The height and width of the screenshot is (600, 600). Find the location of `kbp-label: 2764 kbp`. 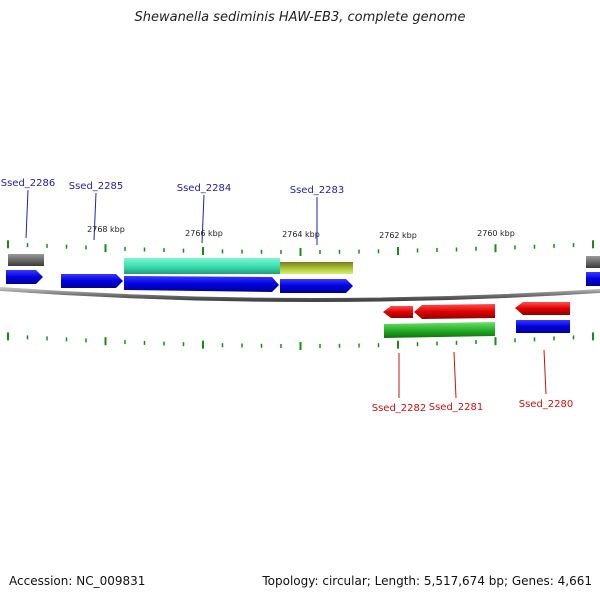

kbp-label: 2764 kbp is located at coordinates (301, 234).